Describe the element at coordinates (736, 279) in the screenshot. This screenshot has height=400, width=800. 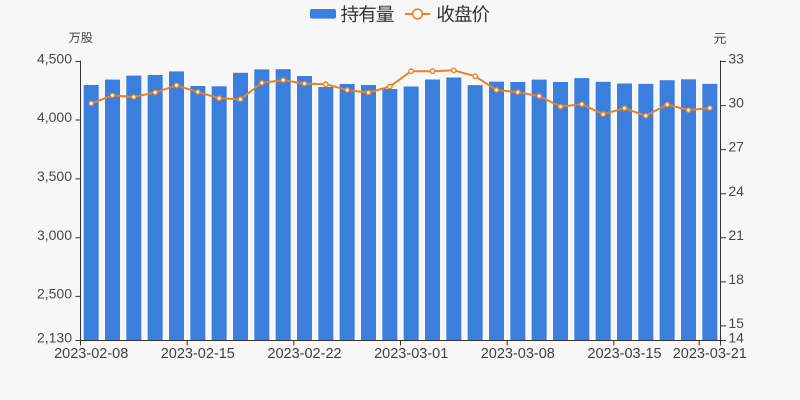
I see `svg-text: 18` at that location.